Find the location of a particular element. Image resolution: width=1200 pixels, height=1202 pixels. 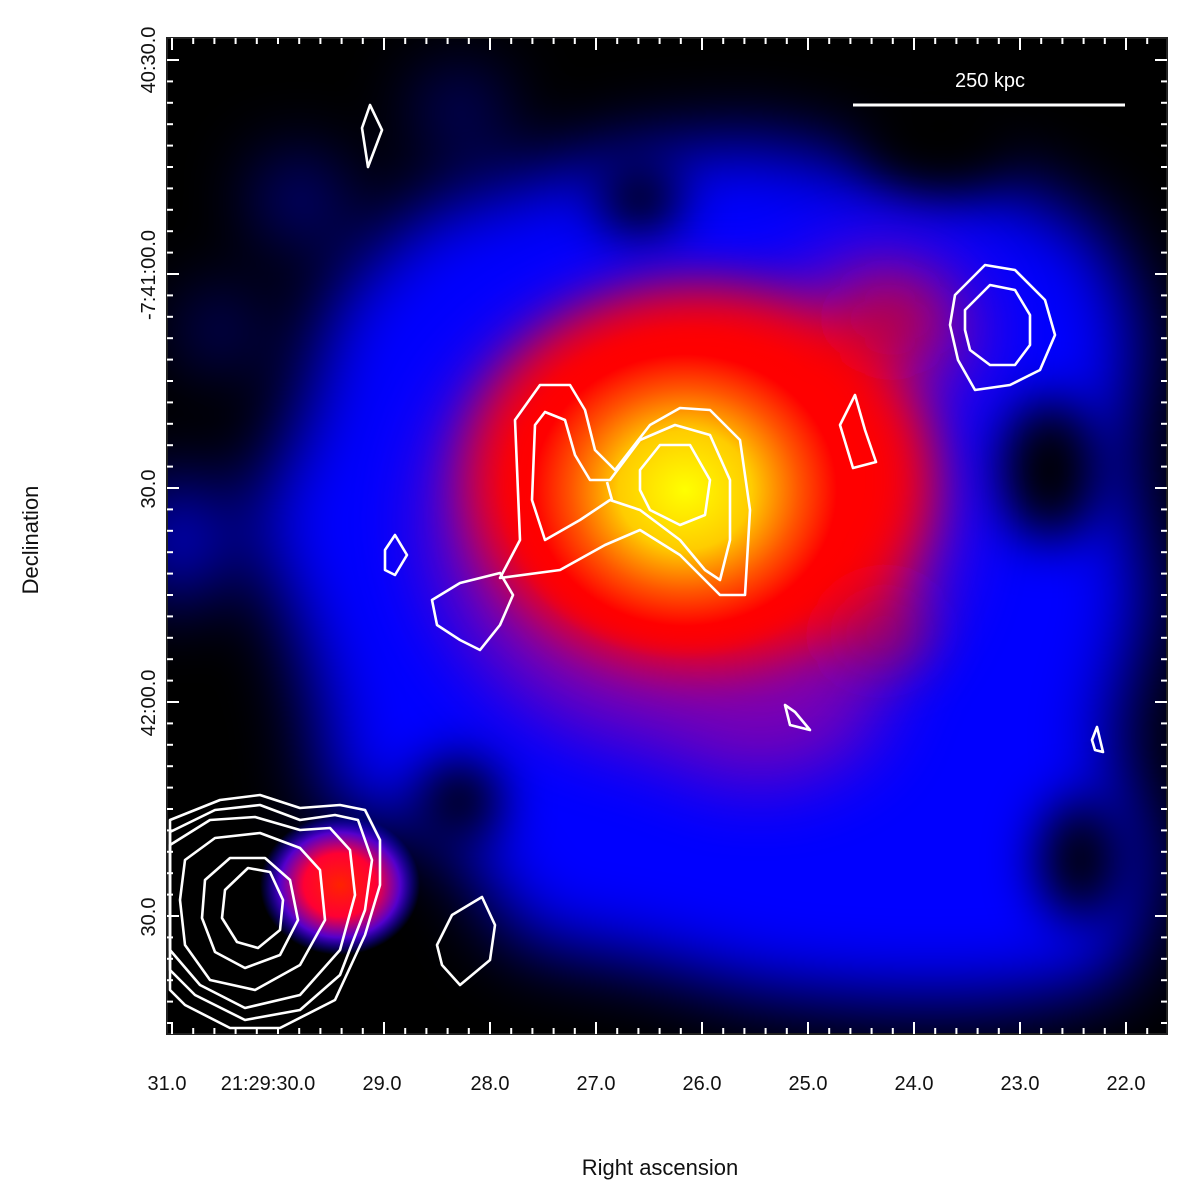

y-tick-label: 40:30.0 is located at coordinates (149, 60).